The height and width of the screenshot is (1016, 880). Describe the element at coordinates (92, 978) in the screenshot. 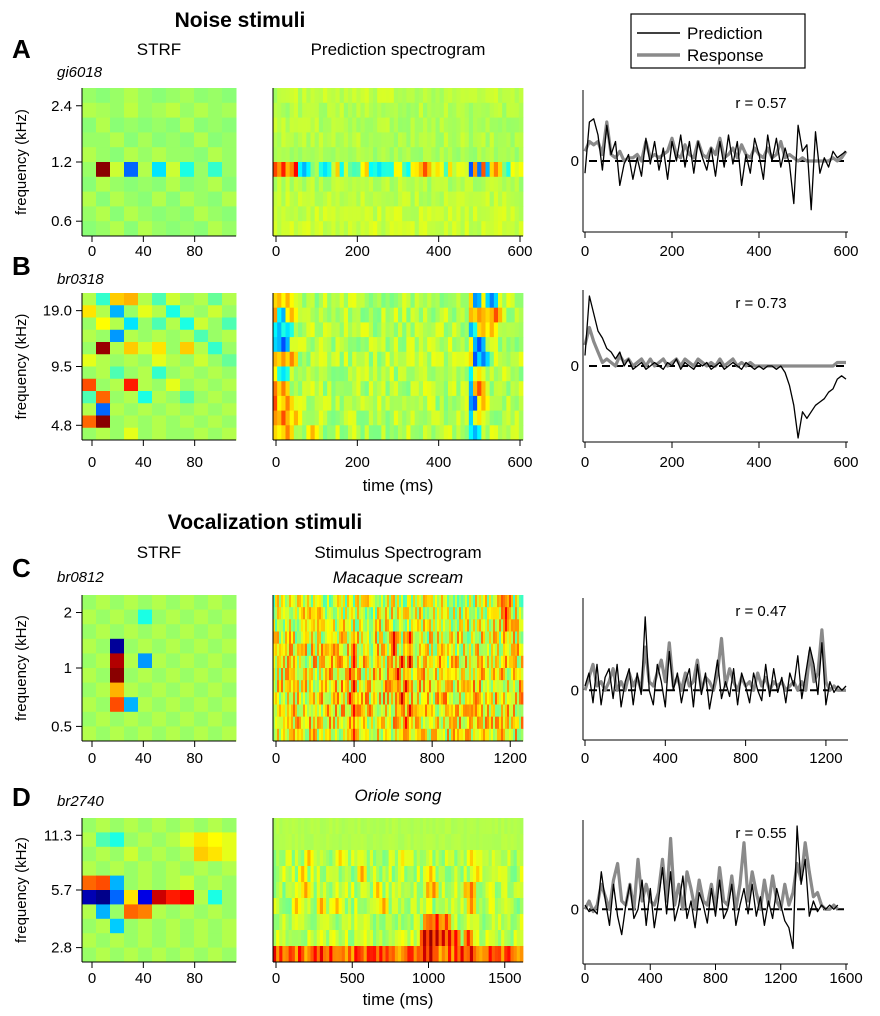

I see `strf-xtick-label: 0` at that location.